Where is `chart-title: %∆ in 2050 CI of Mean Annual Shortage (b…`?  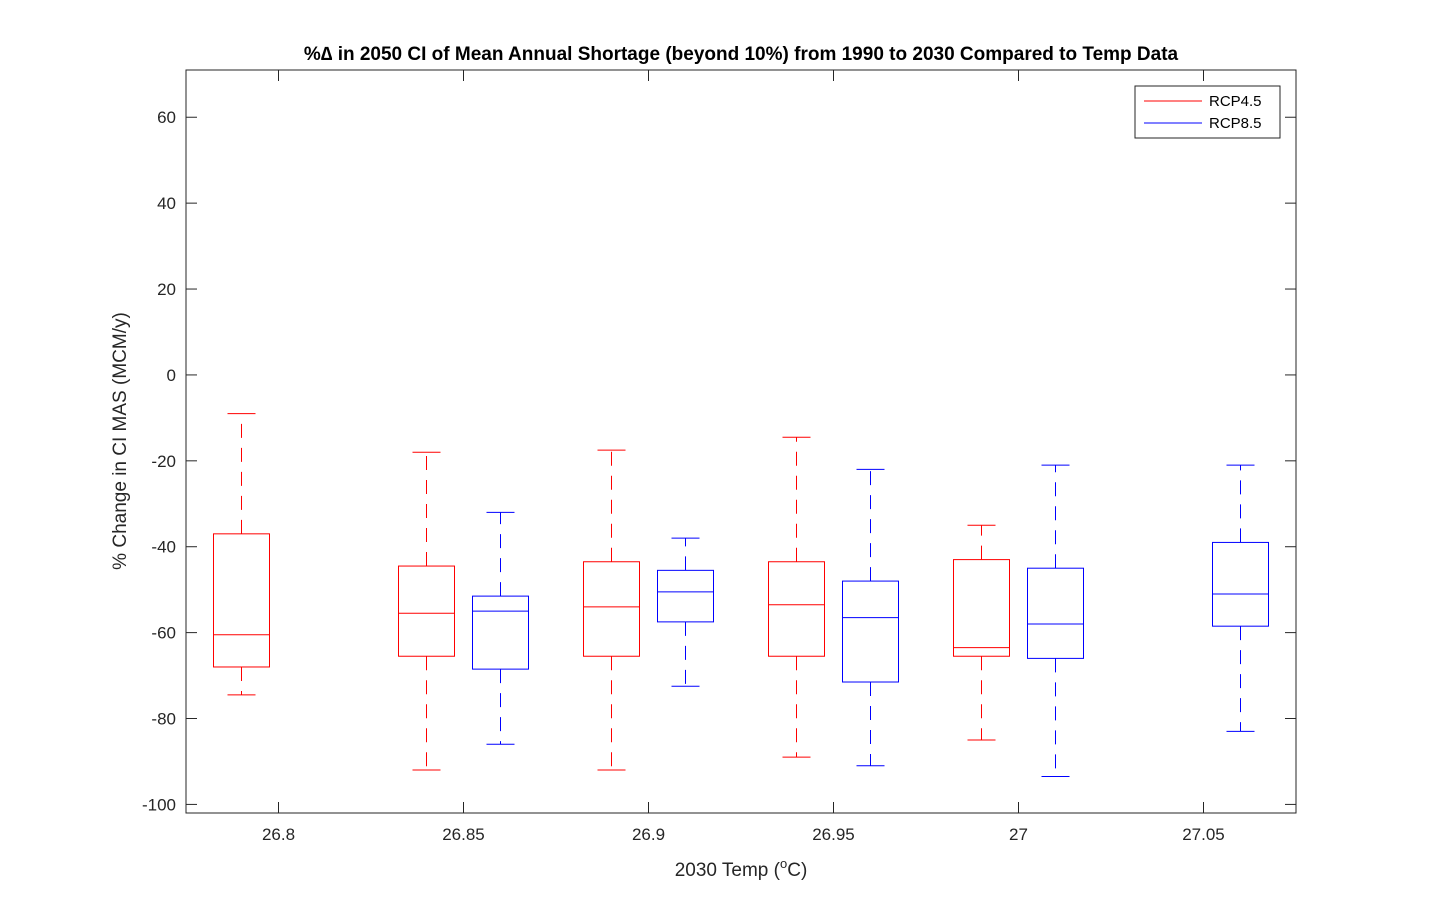 chart-title: %∆ in 2050 CI of Mean Annual Shortage (b… is located at coordinates (741, 54).